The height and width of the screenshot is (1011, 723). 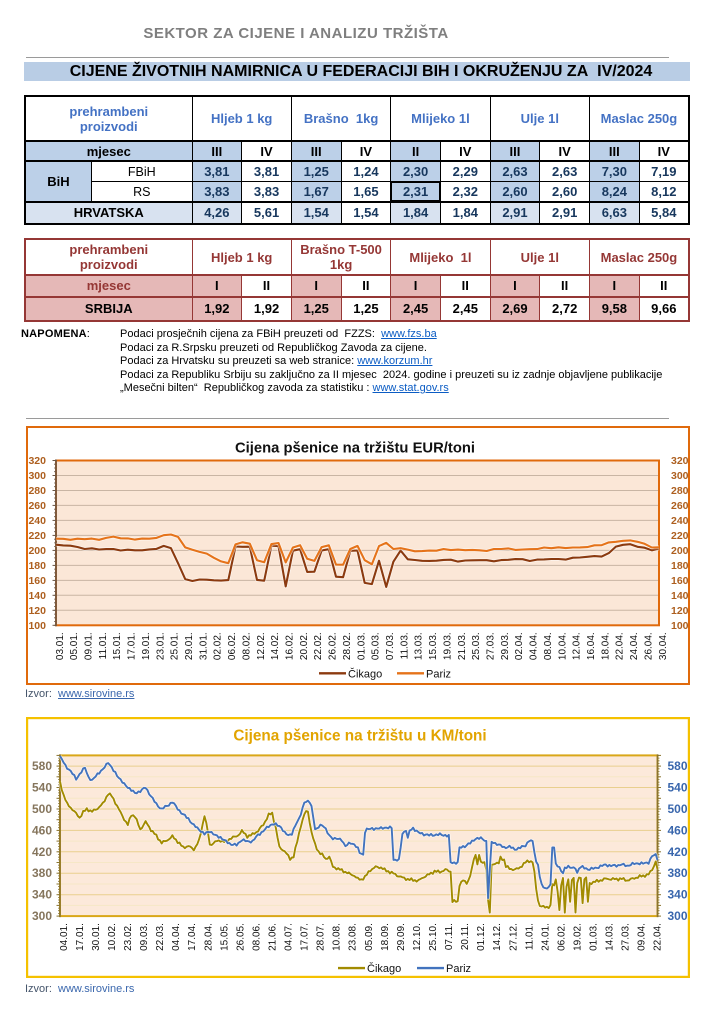 I want to click on svg-text: 08.06., so click(x=256, y=937).